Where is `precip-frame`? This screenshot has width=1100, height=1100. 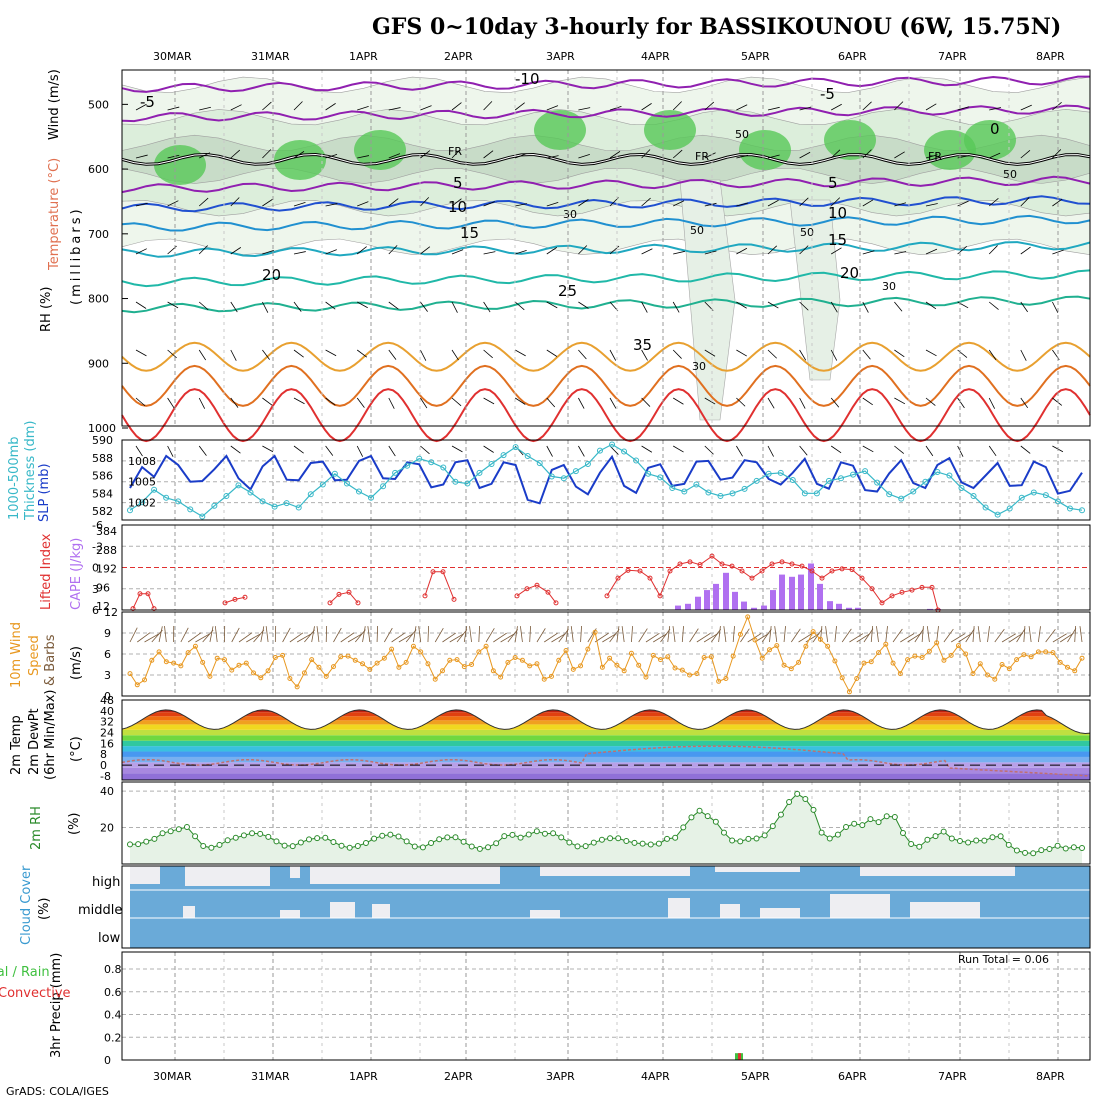 precip-frame is located at coordinates (606, 1006).